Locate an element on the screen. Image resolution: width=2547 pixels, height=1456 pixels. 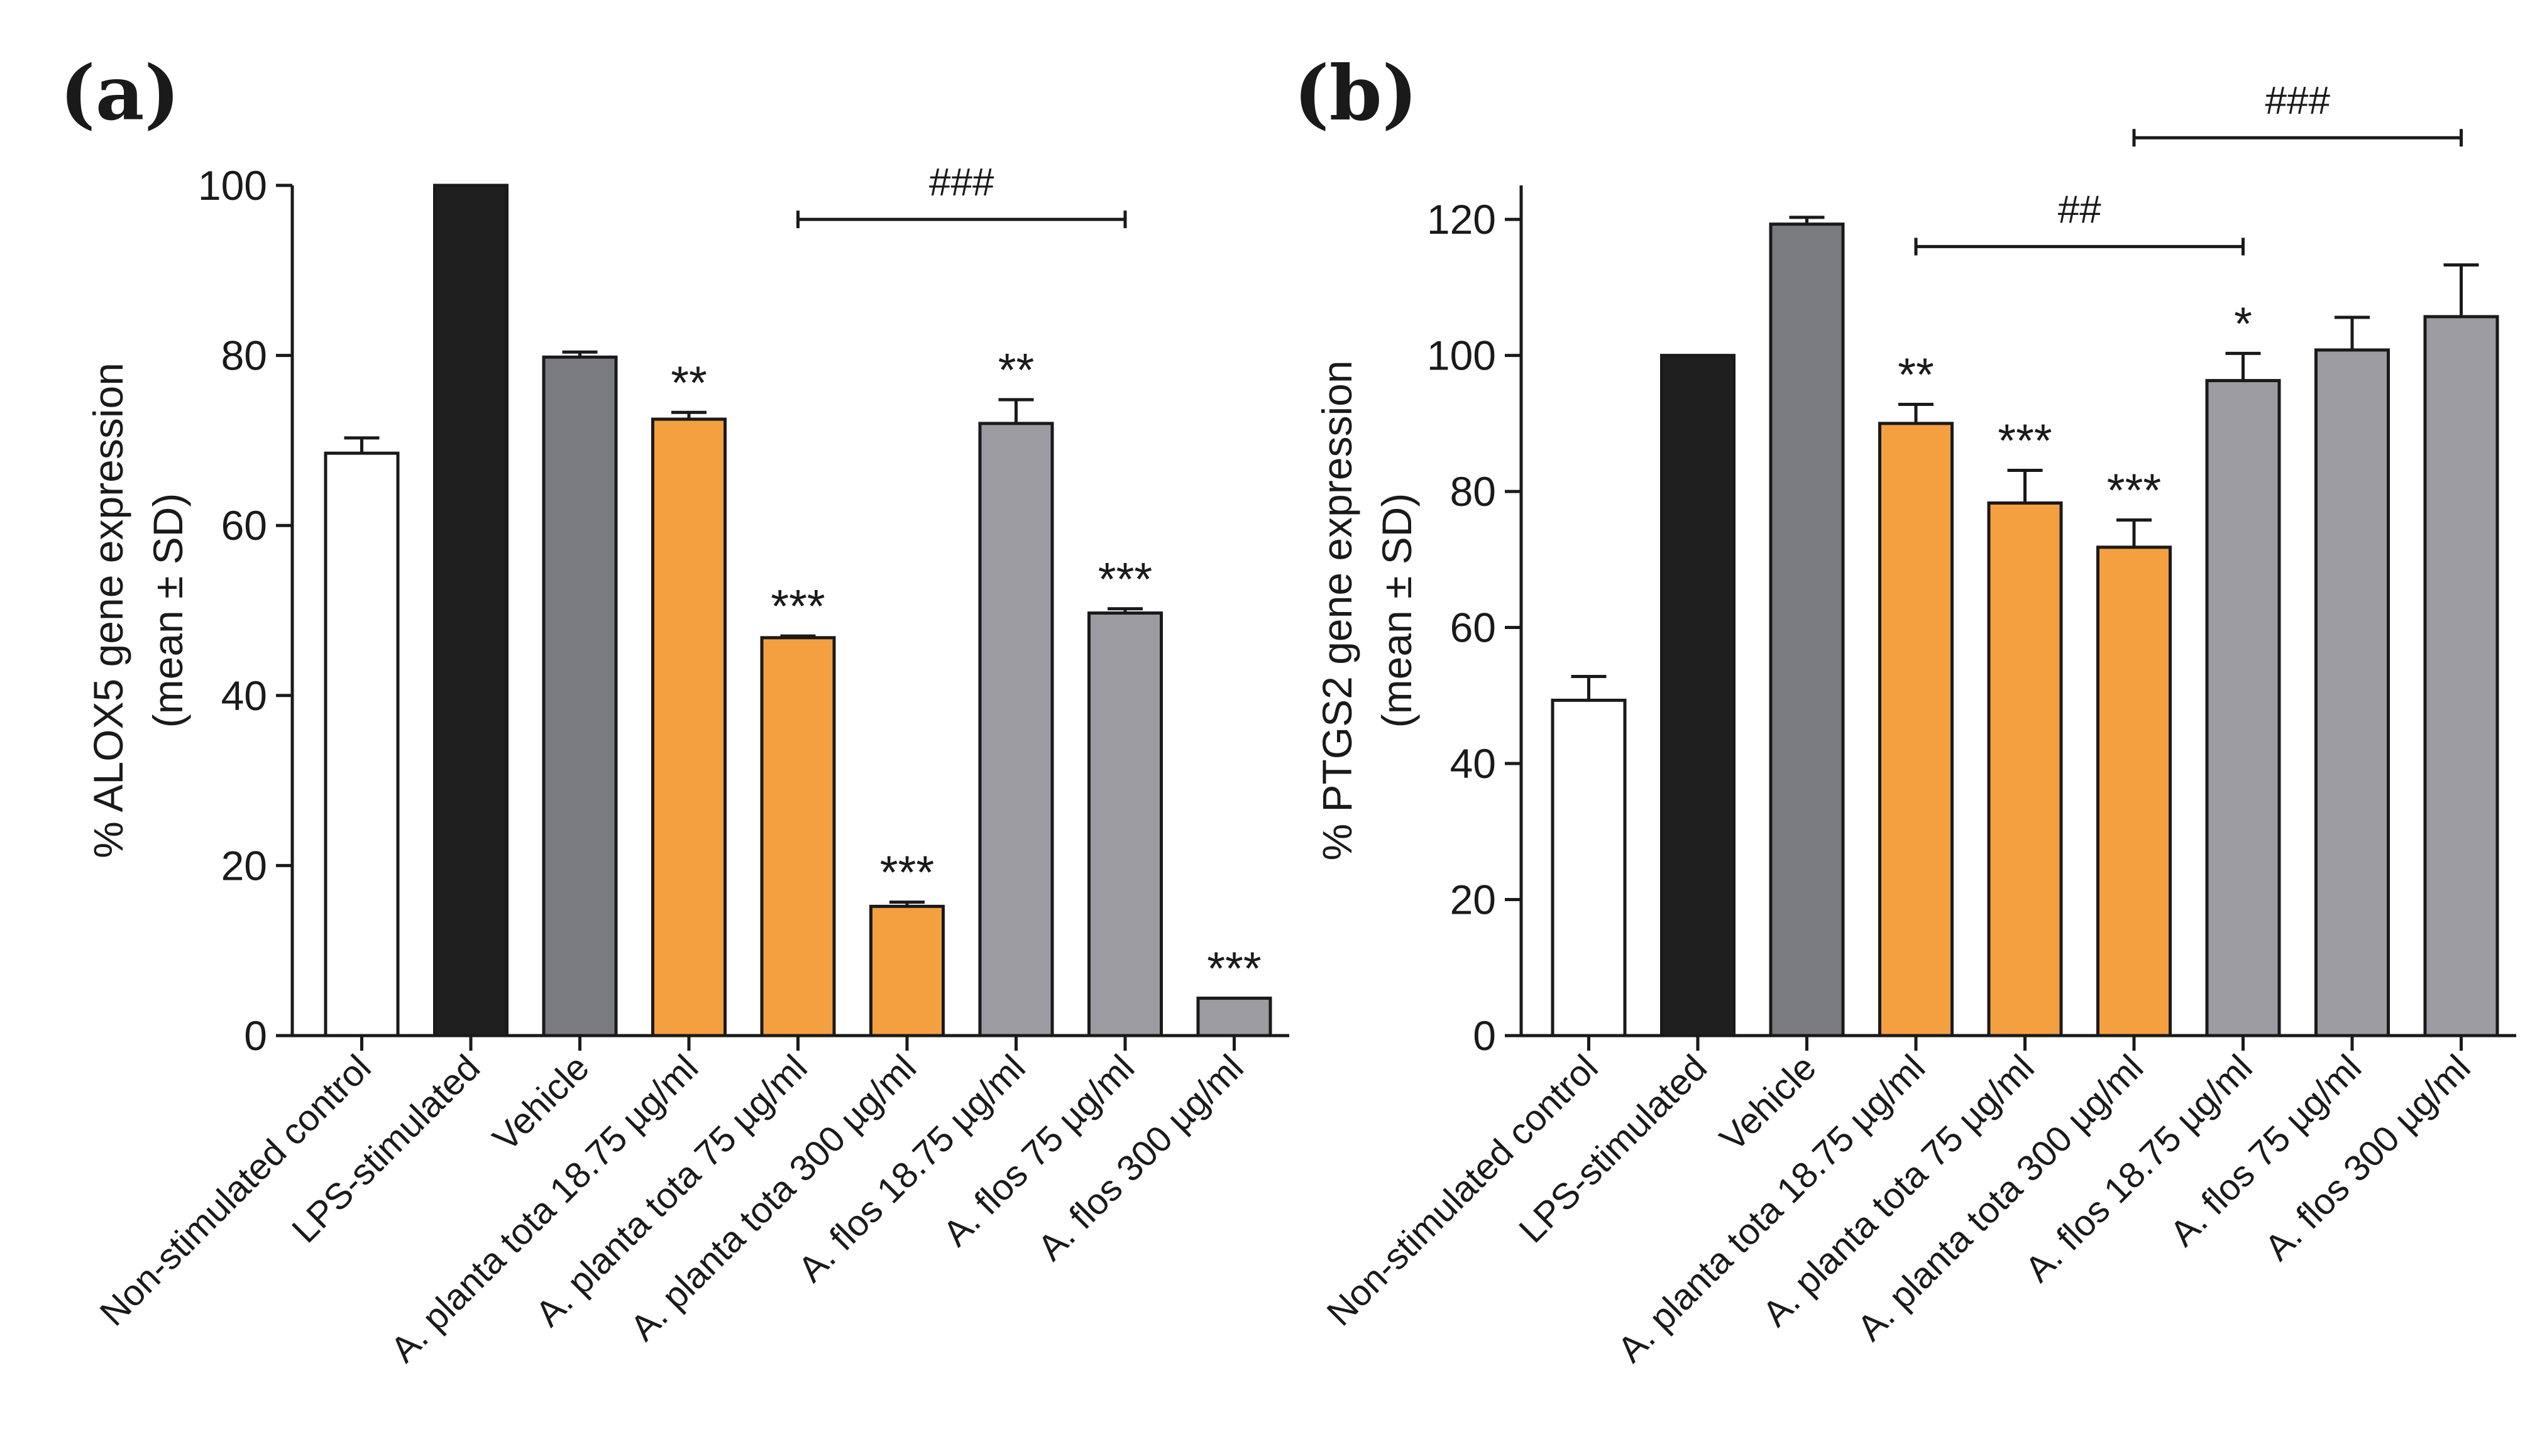
y-axis-title: % PTGS2 gene expression is located at coordinates (1337, 610).